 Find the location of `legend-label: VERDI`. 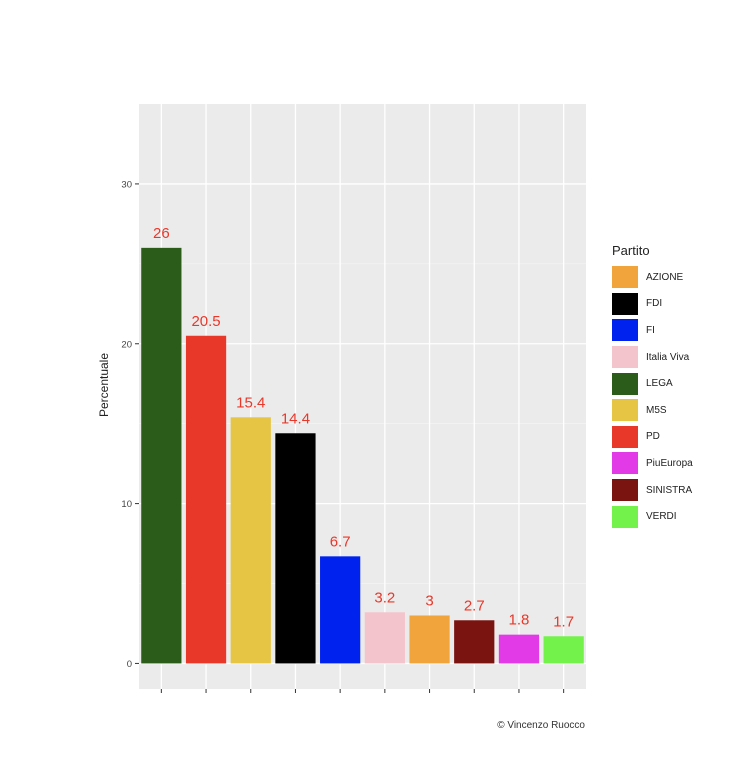

legend-label: VERDI is located at coordinates (661, 517).